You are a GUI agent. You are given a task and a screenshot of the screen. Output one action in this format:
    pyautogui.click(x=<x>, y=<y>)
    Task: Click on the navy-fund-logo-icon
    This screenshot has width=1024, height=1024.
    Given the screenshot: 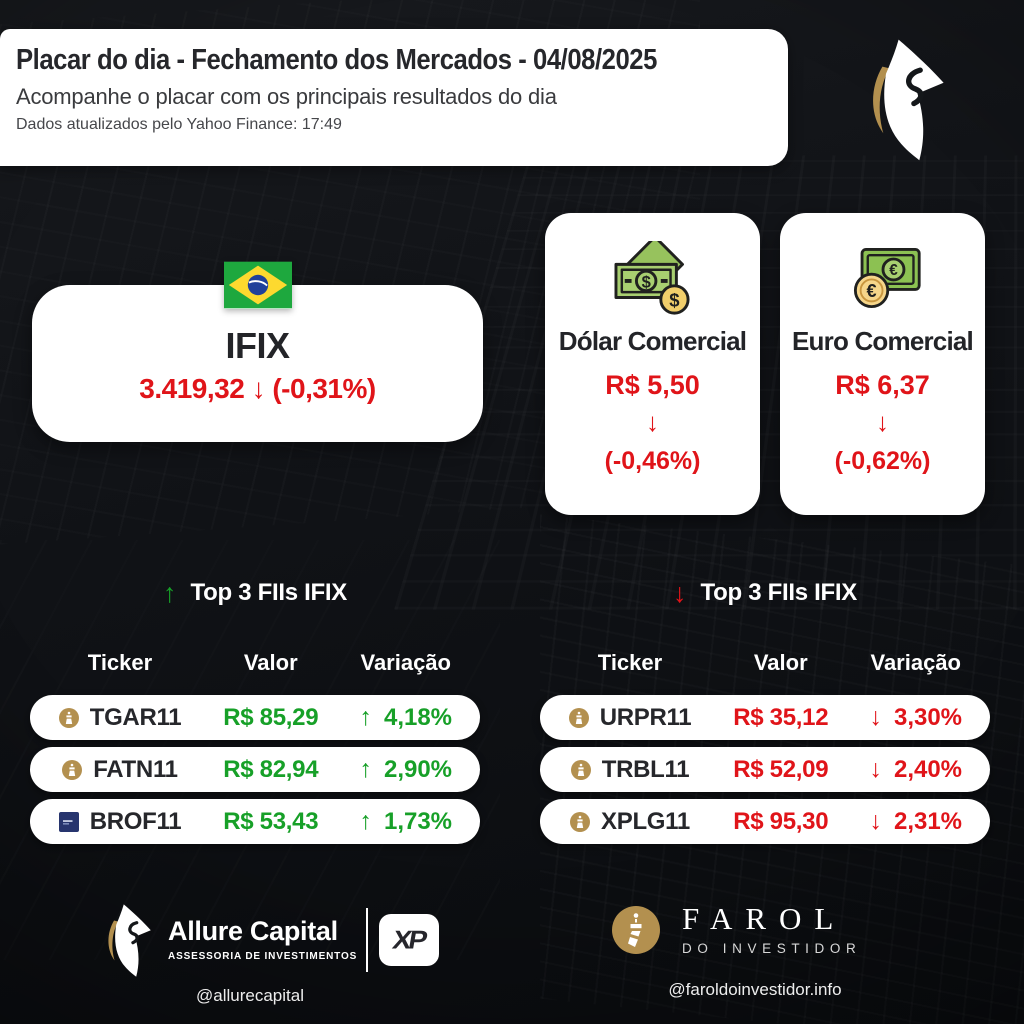 What is the action you would take?
    pyautogui.click(x=69, y=822)
    